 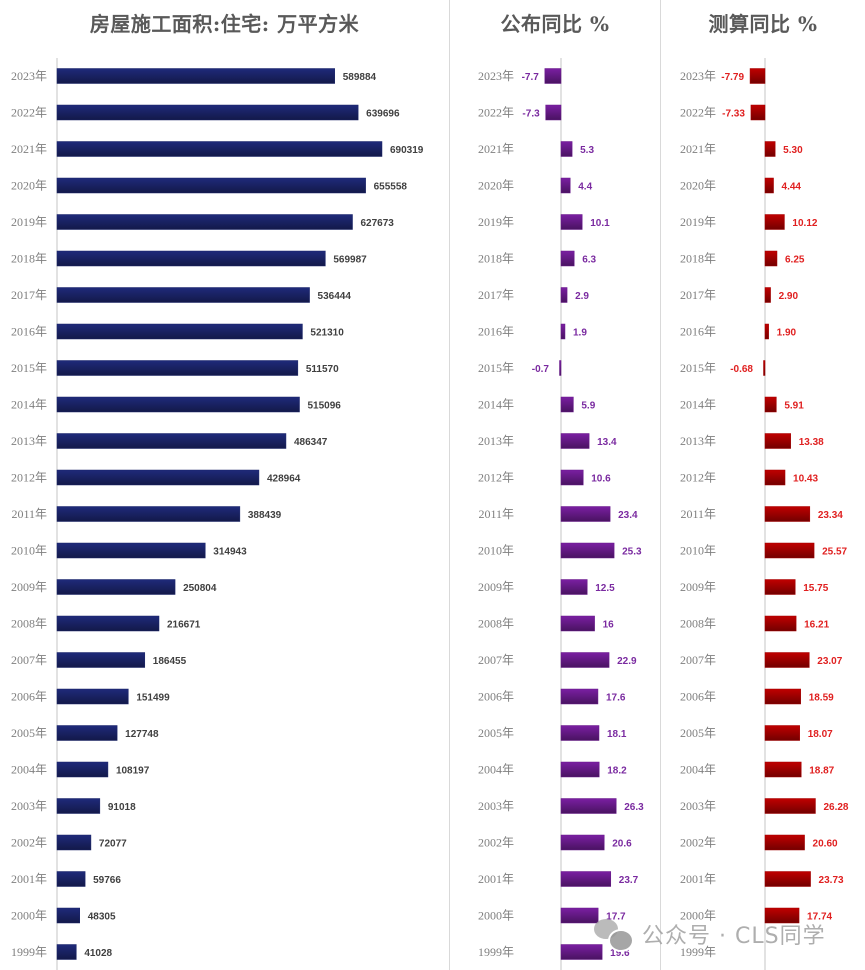 What do you see at coordinates (763, 24) in the screenshot?
I see `chart-title-calculated-yoy: 测算同比 %` at bounding box center [763, 24].